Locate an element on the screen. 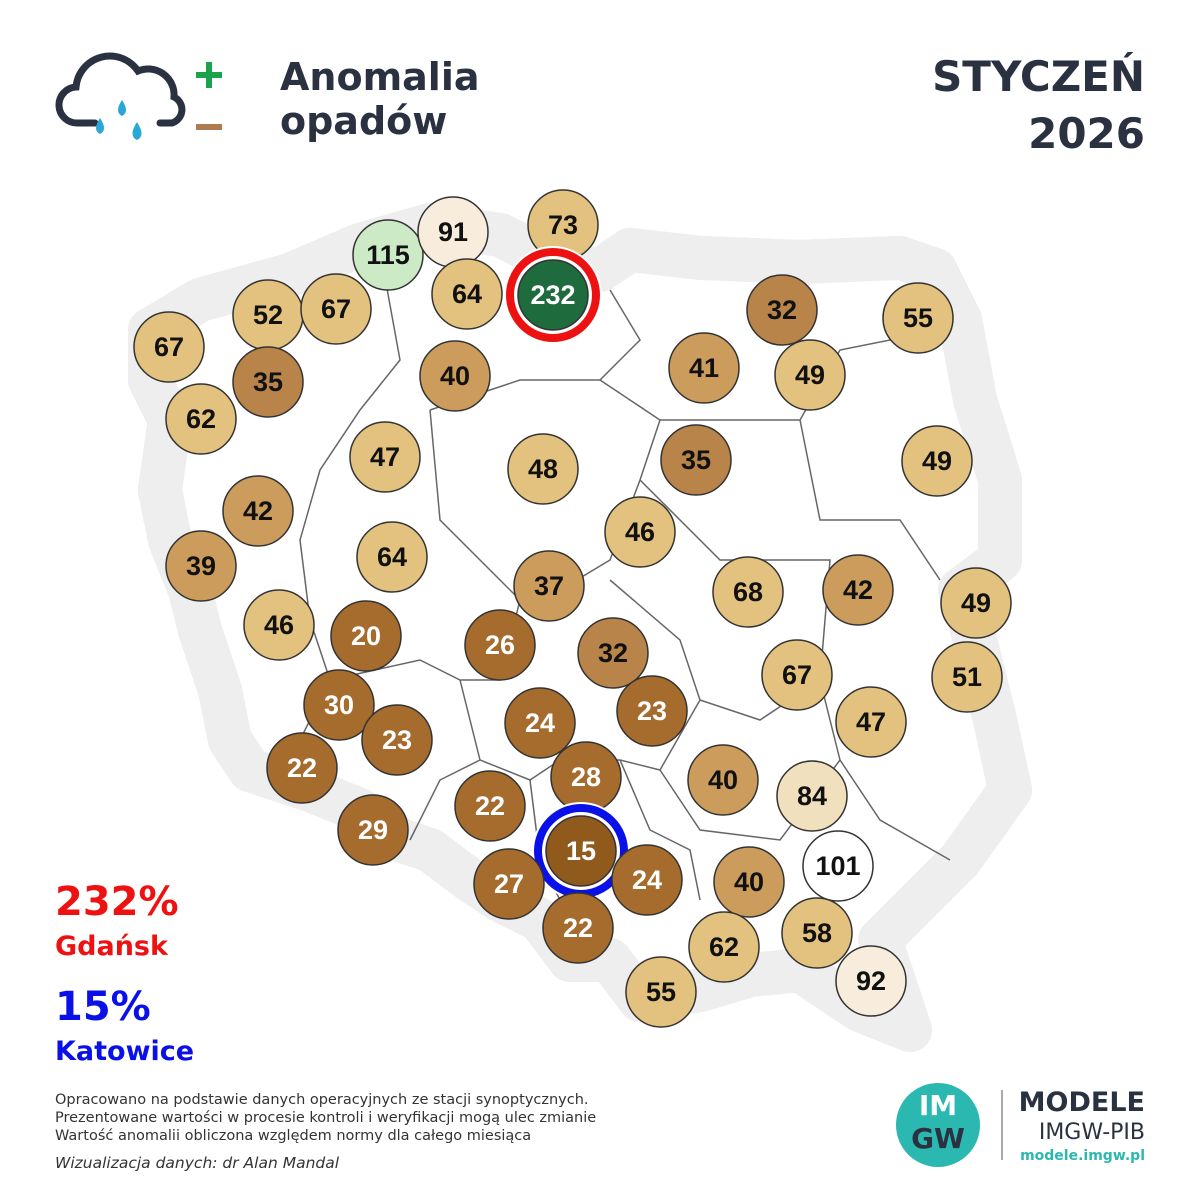 This screenshot has height=1200, width=1200. highlight-value: 15% is located at coordinates (103, 1007).